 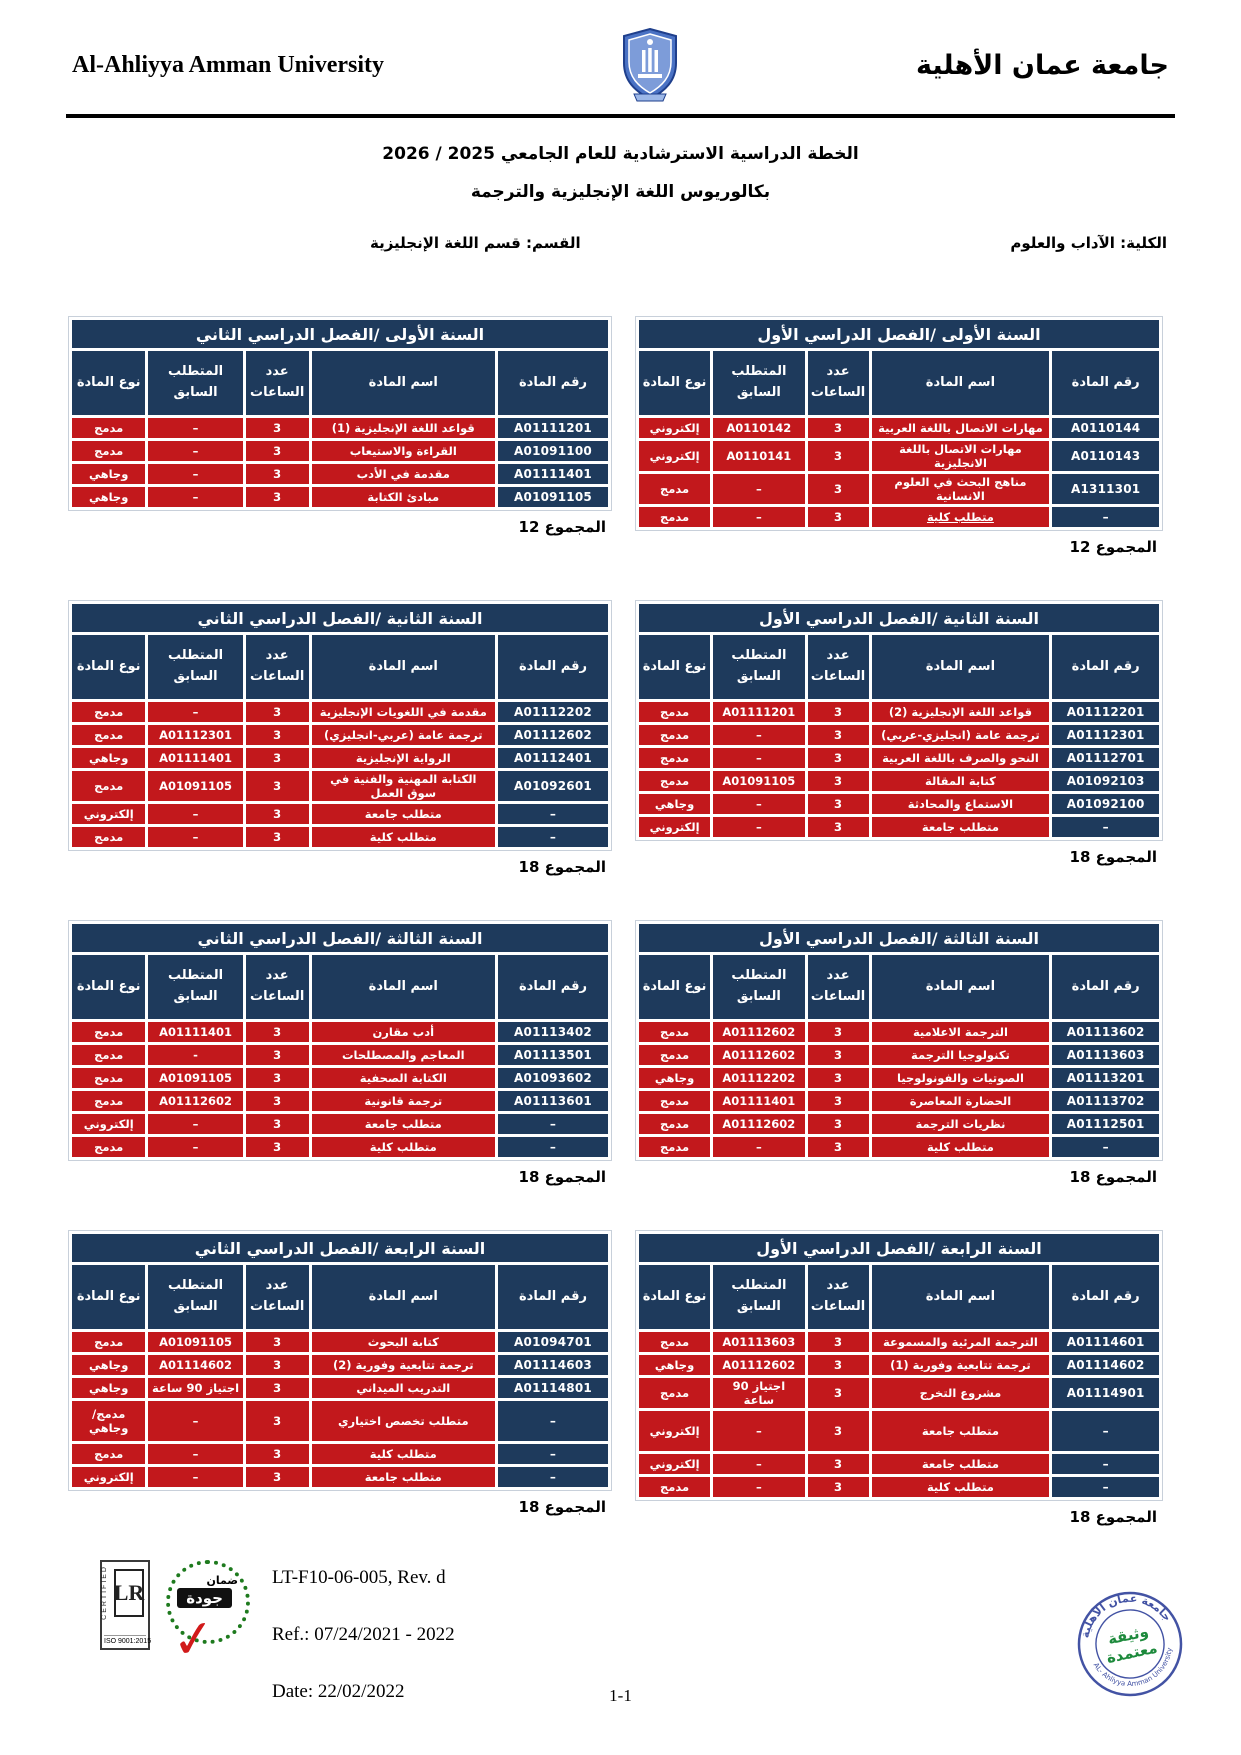 What do you see at coordinates (899, 827) in the screenshot?
I see `course-row: – متطلب جامعة 3– إلكتروني` at bounding box center [899, 827].